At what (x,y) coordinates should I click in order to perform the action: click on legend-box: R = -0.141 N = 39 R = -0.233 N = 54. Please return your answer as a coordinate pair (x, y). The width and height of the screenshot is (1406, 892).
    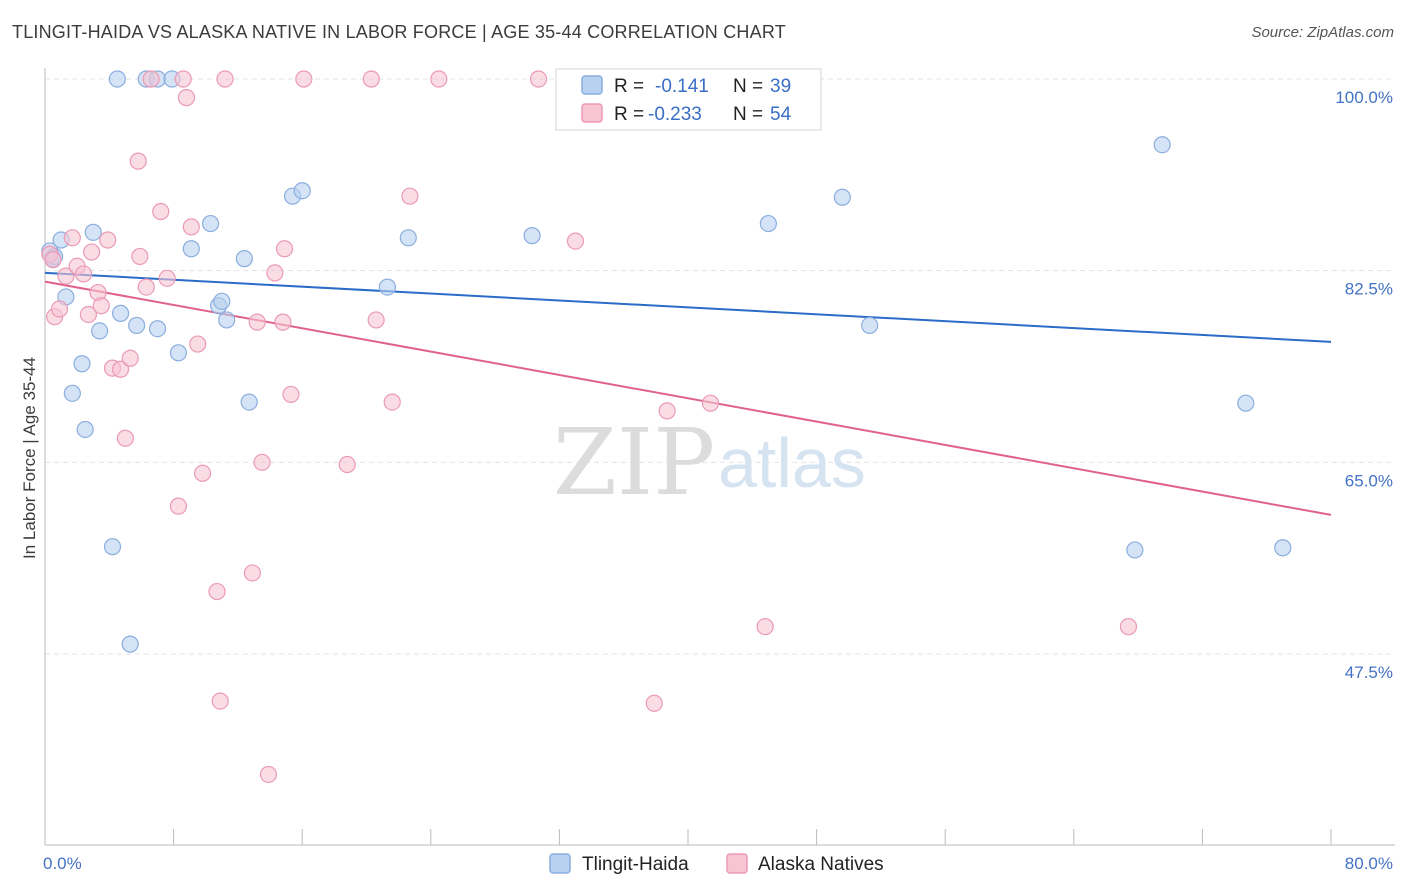
    Looking at the image, I should click on (688, 99).